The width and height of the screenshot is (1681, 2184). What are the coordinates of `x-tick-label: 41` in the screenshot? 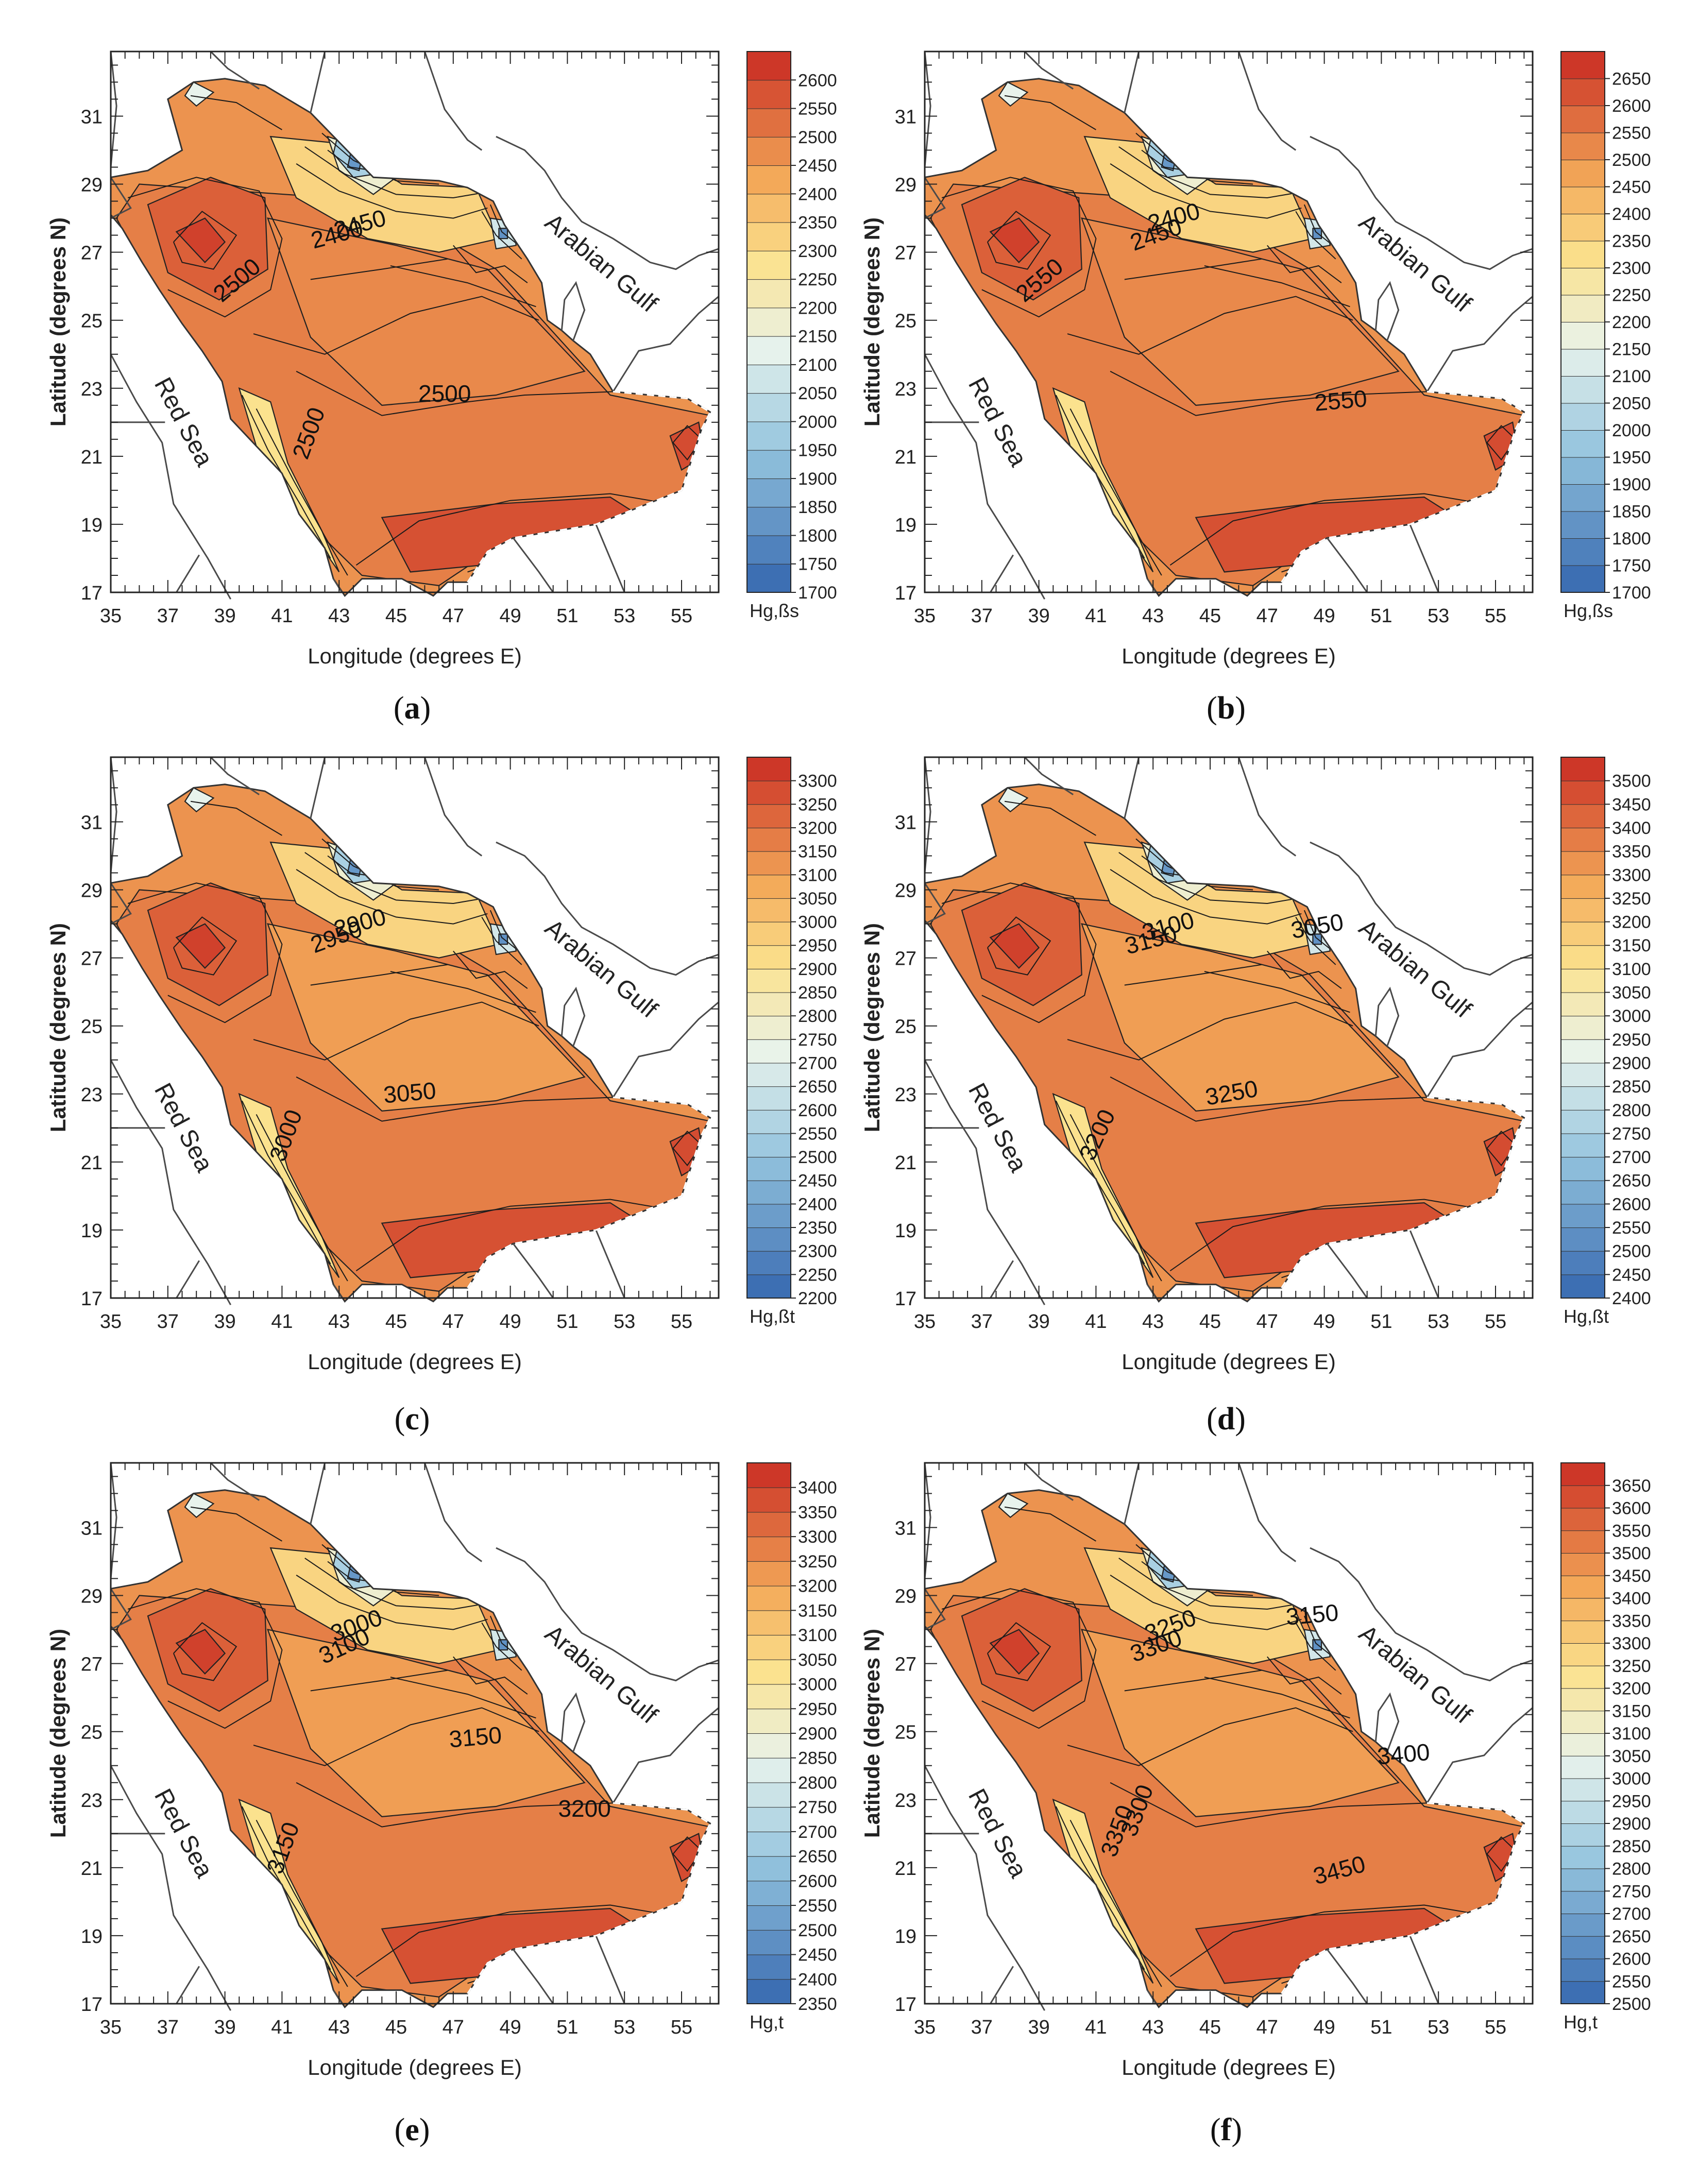 It's located at (1096, 2027).